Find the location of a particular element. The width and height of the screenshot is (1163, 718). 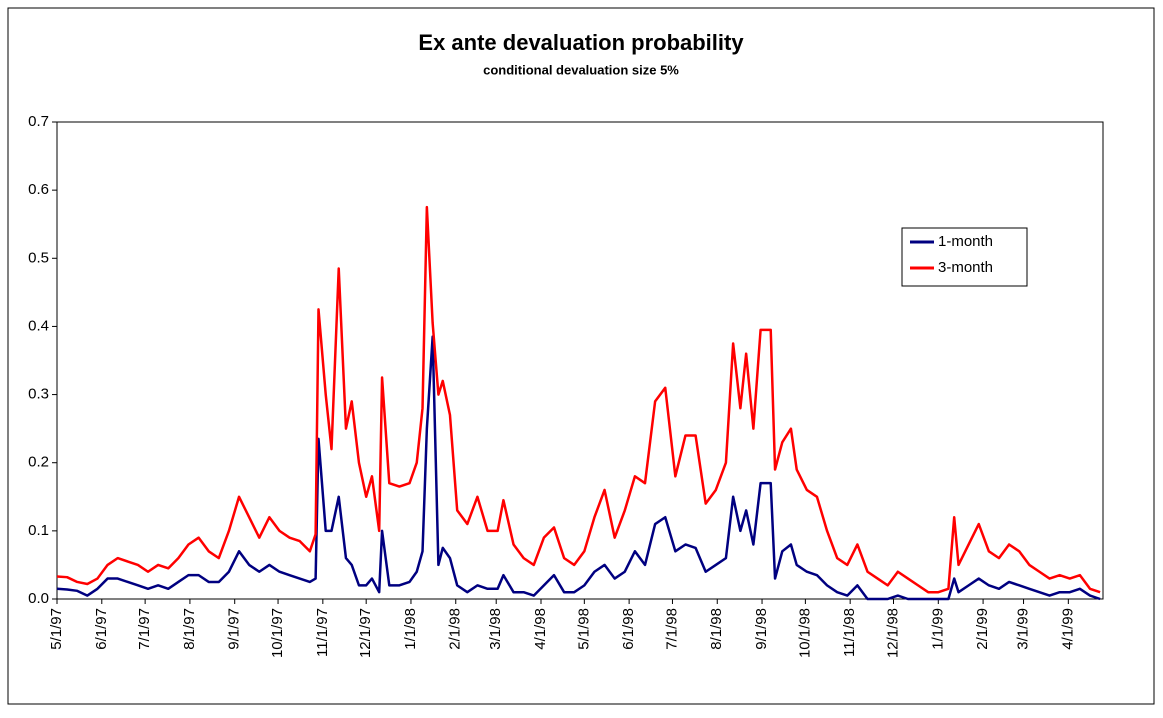

x-tick-label: 3/1/98 is located at coordinates (495, 629).